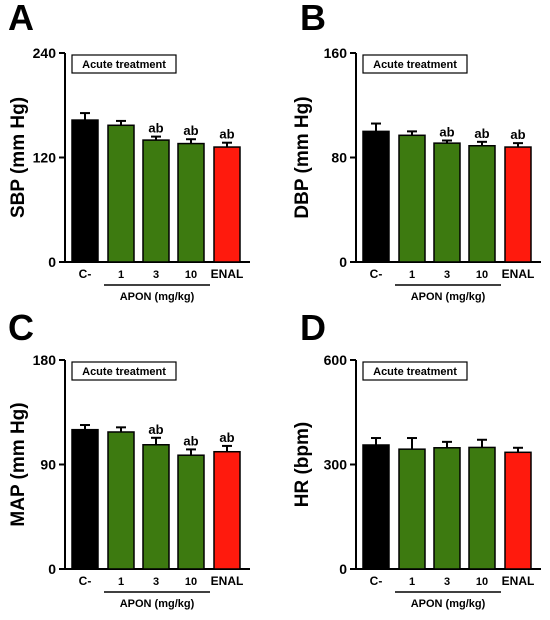 This screenshot has width=550, height=620. Describe the element at coordinates (18, 157) in the screenshot. I see `y-axis-label: SBP (mm Hg)` at that location.